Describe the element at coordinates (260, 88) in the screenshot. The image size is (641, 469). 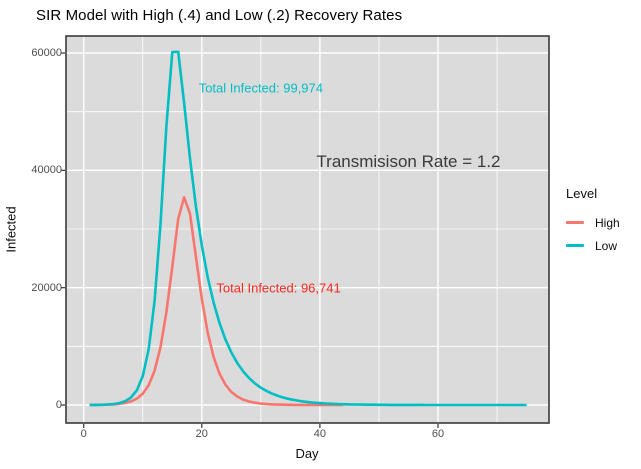
I see `annotation: Total Infected: 99,974` at that location.